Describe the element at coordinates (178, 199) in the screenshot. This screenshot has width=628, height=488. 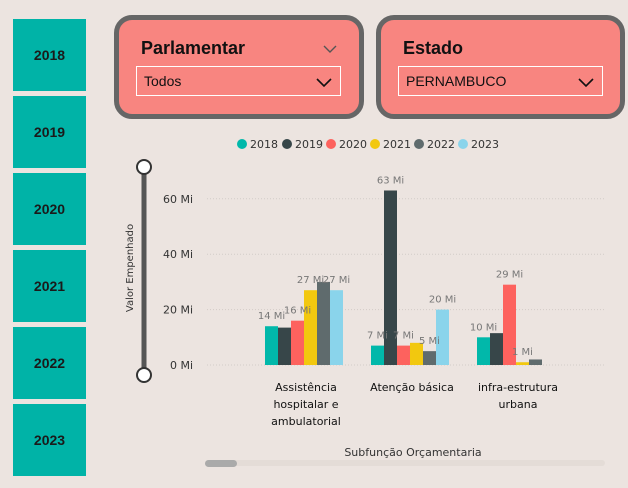
I see `y-tick-label: 60 Mi` at that location.